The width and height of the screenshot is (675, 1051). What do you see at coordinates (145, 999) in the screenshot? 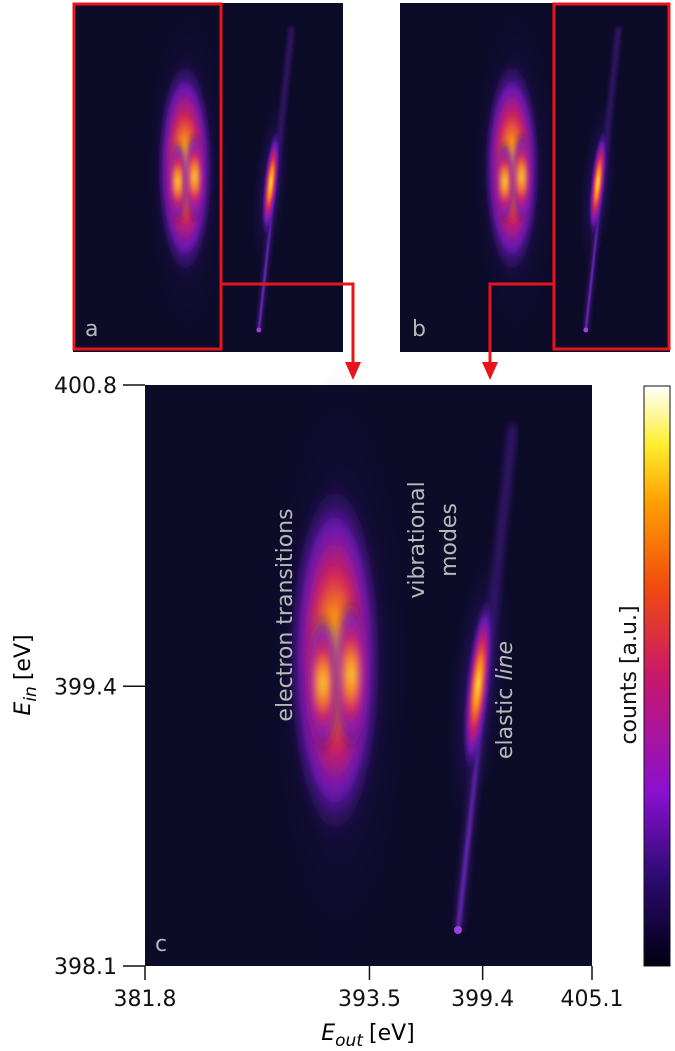
I see `x-tick-label: 381.8` at bounding box center [145, 999].